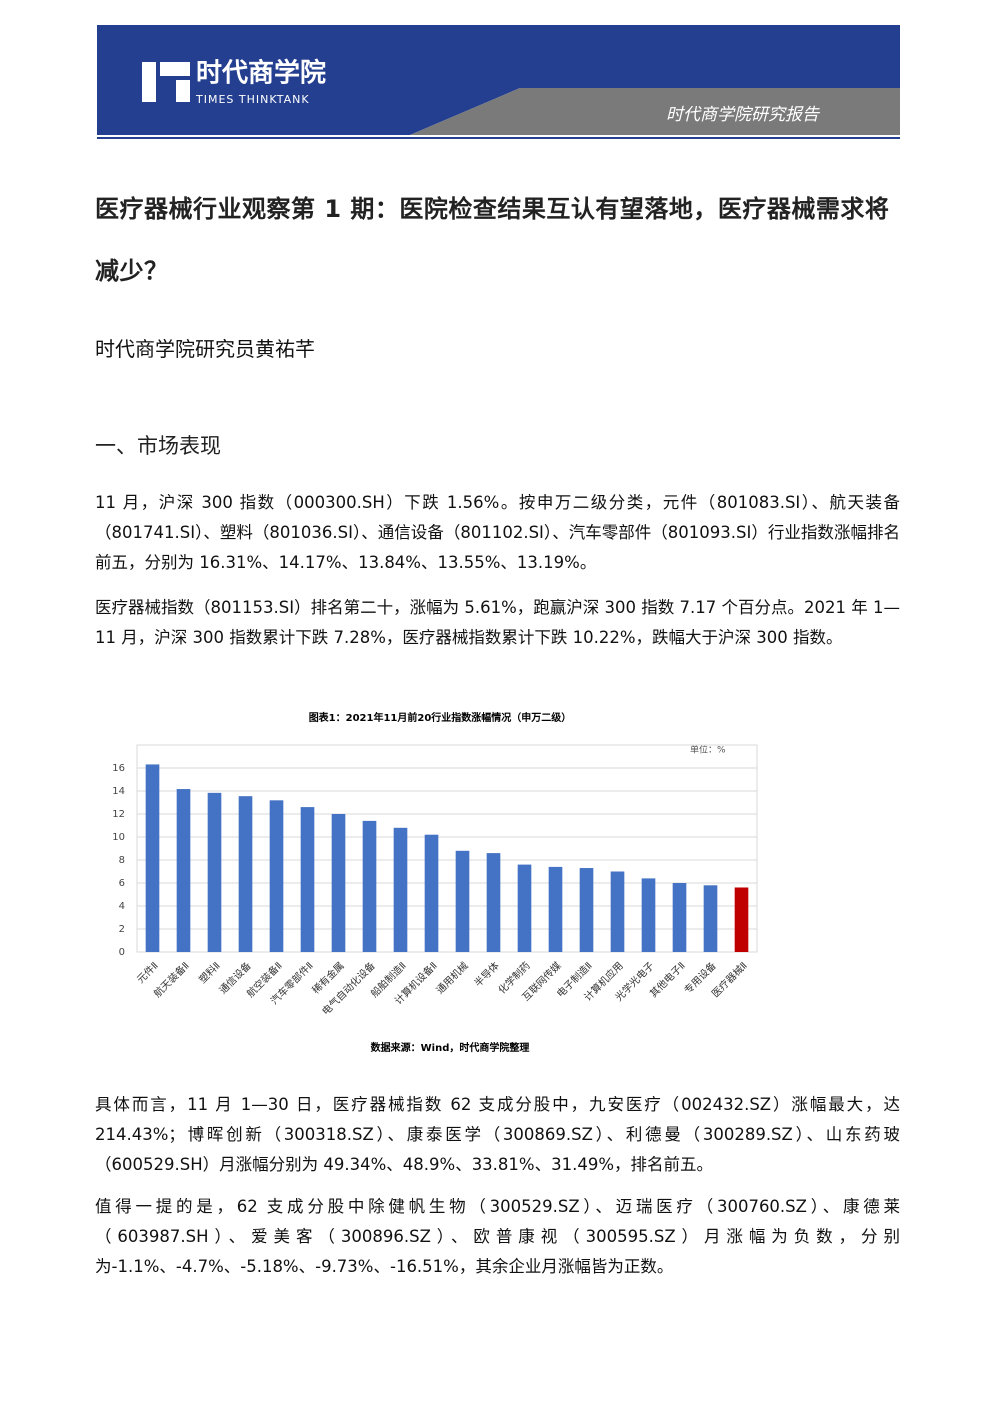 This screenshot has width=992, height=1403. What do you see at coordinates (708, 750) in the screenshot?
I see `chart-unit: 单位：%` at bounding box center [708, 750].